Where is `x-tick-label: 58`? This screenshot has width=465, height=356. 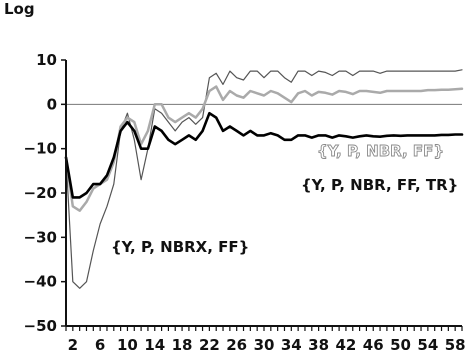
x-tick-label: 58 is located at coordinates (455, 345).